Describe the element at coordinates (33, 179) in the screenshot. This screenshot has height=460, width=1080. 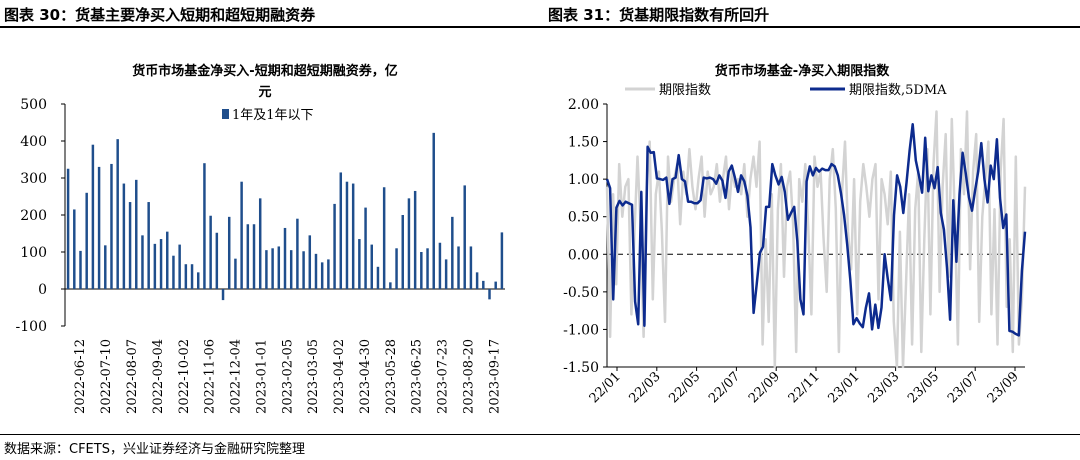
I see `y-tick-label: 300` at that location.